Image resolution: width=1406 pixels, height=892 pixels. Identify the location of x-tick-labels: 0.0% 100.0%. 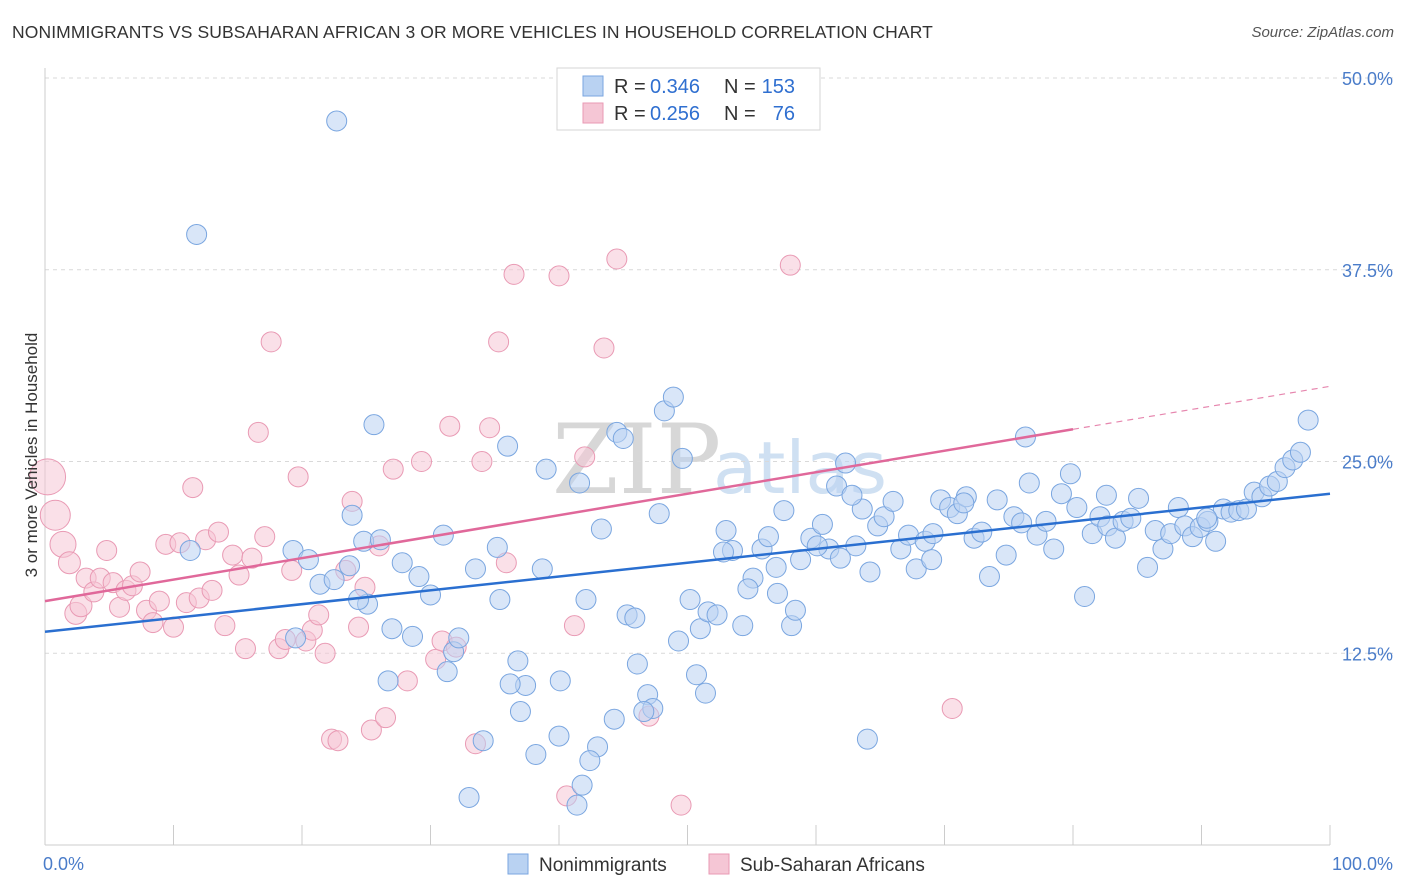
(718, 864).